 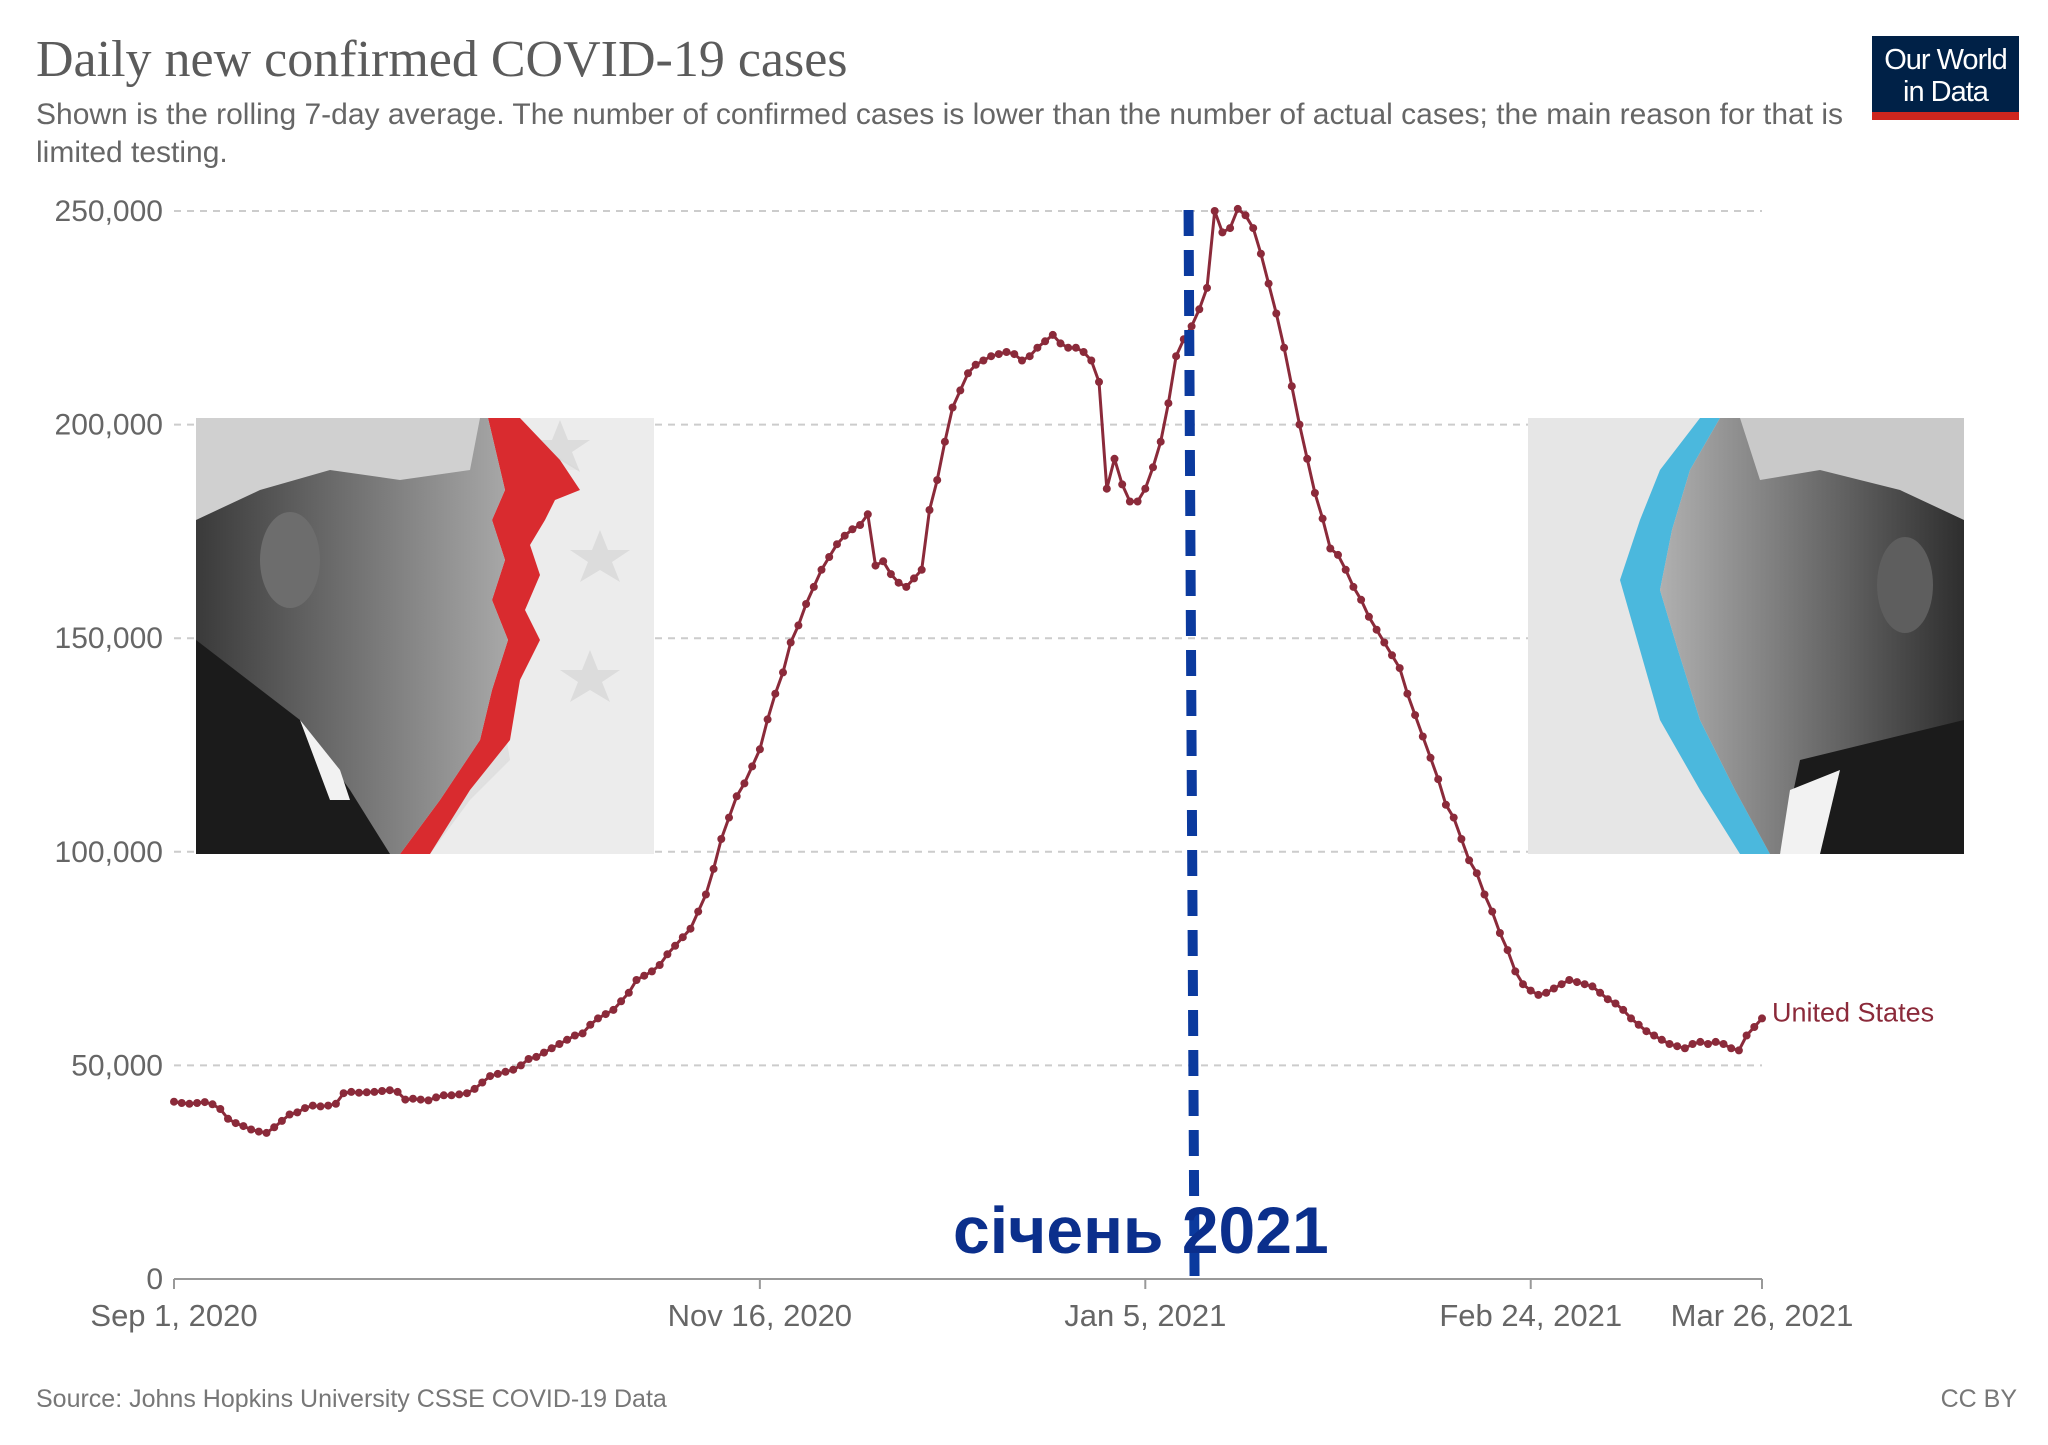 I want to click on license-note: CC BY, so click(x=1978, y=1399).